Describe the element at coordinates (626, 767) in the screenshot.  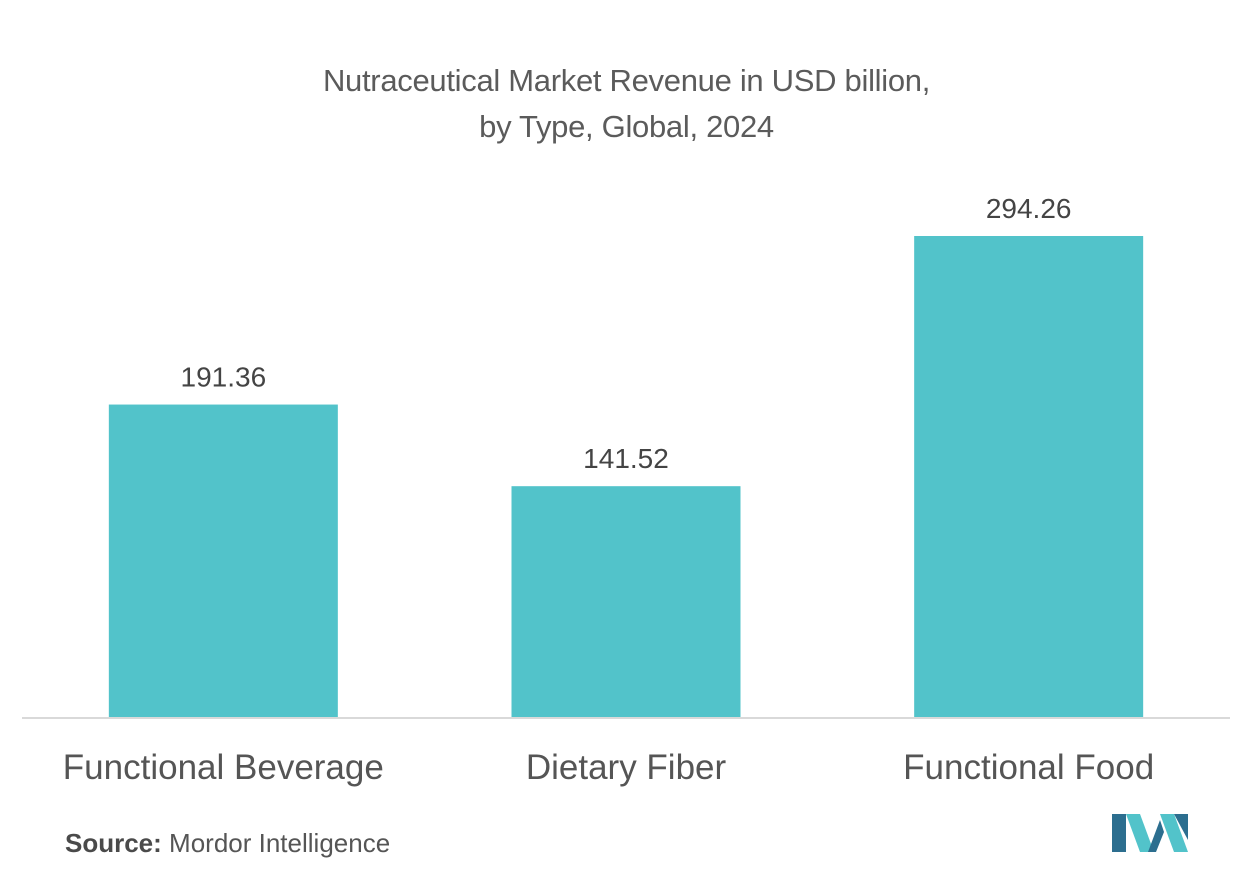
I see `category-label-1: Dietary Fiber` at that location.